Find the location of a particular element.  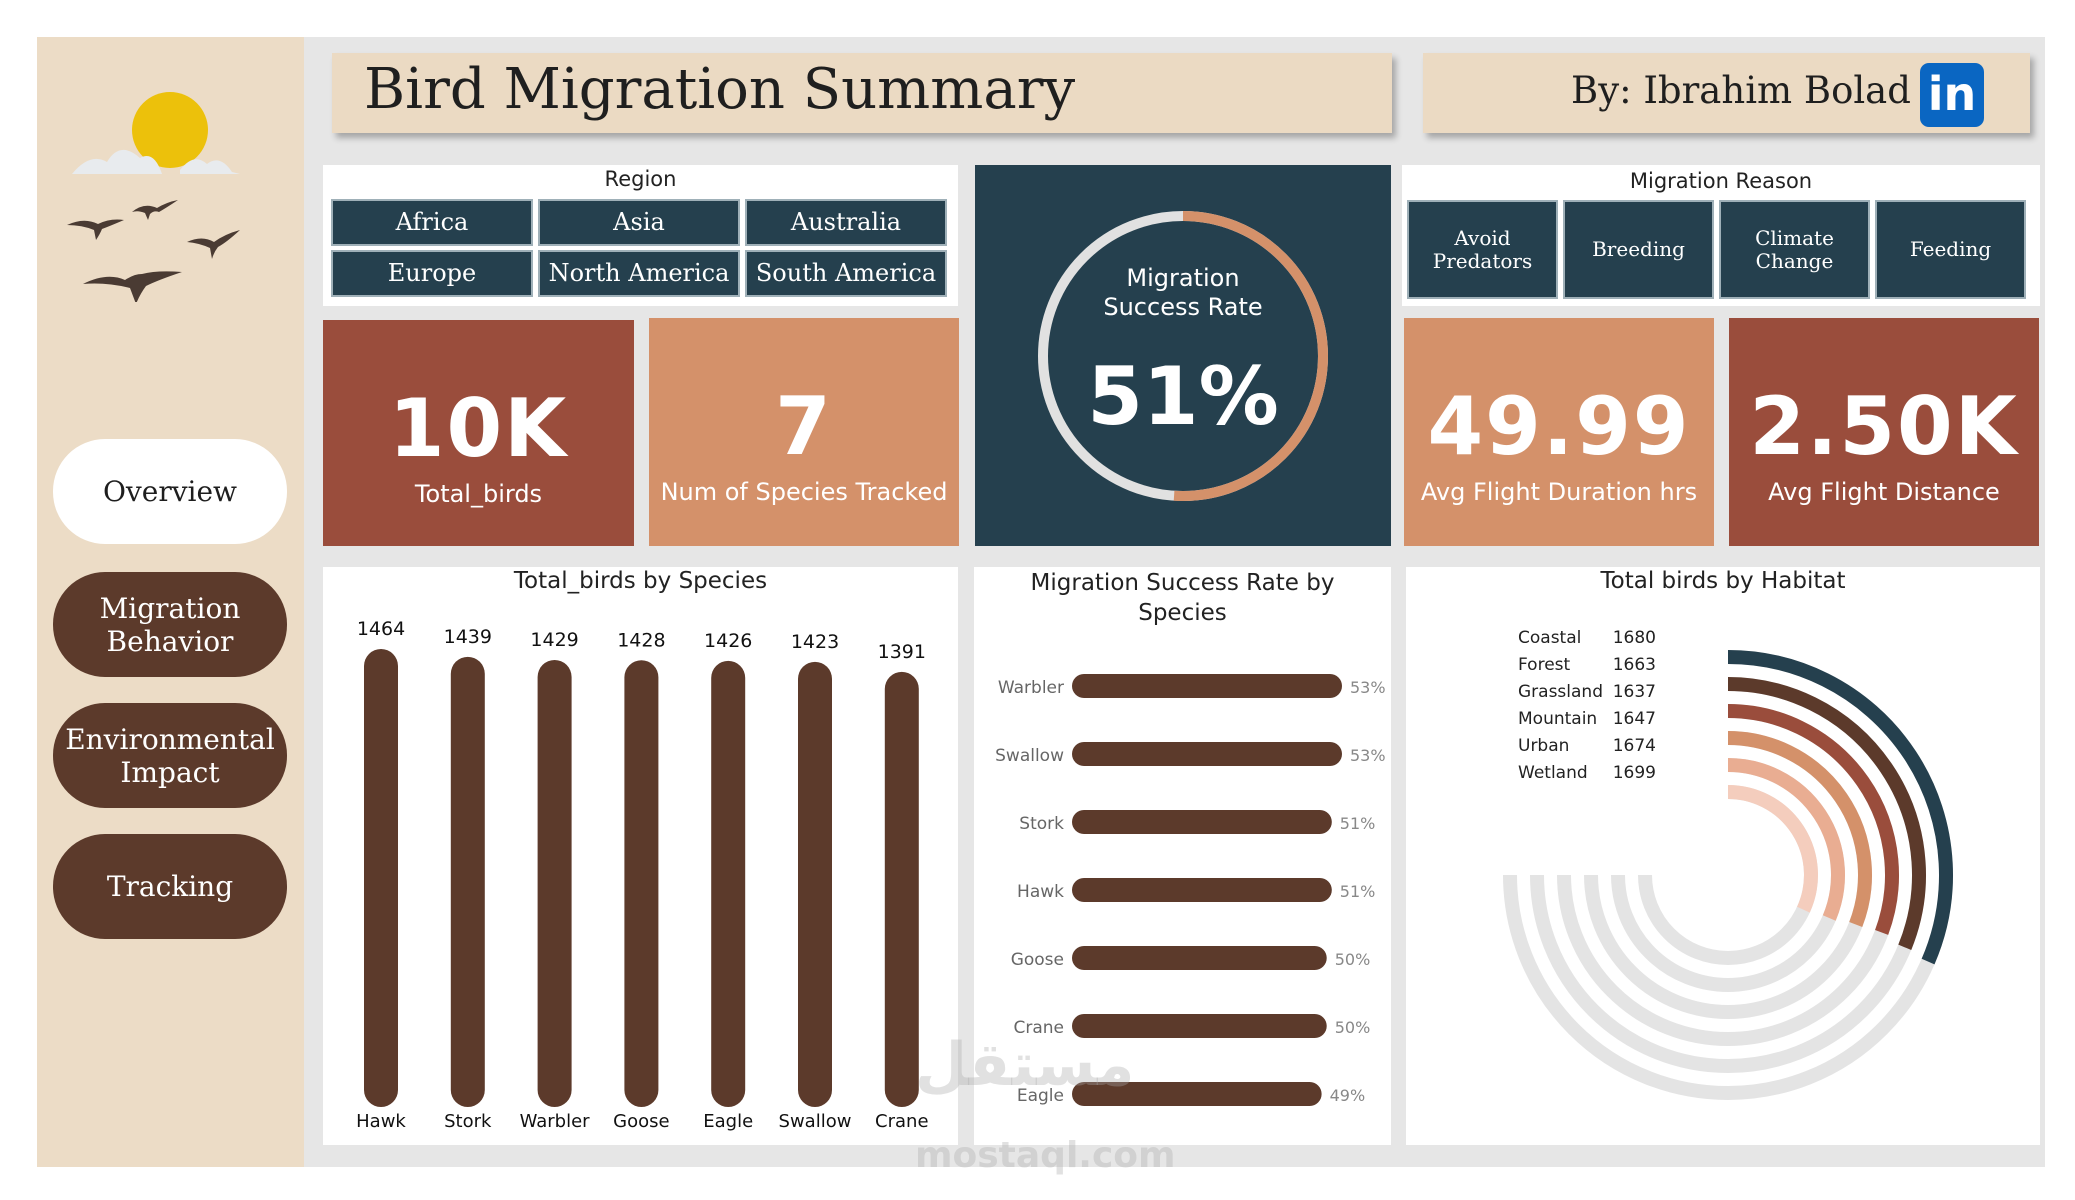

nav-overview-button: Overview is located at coordinates (170, 491).